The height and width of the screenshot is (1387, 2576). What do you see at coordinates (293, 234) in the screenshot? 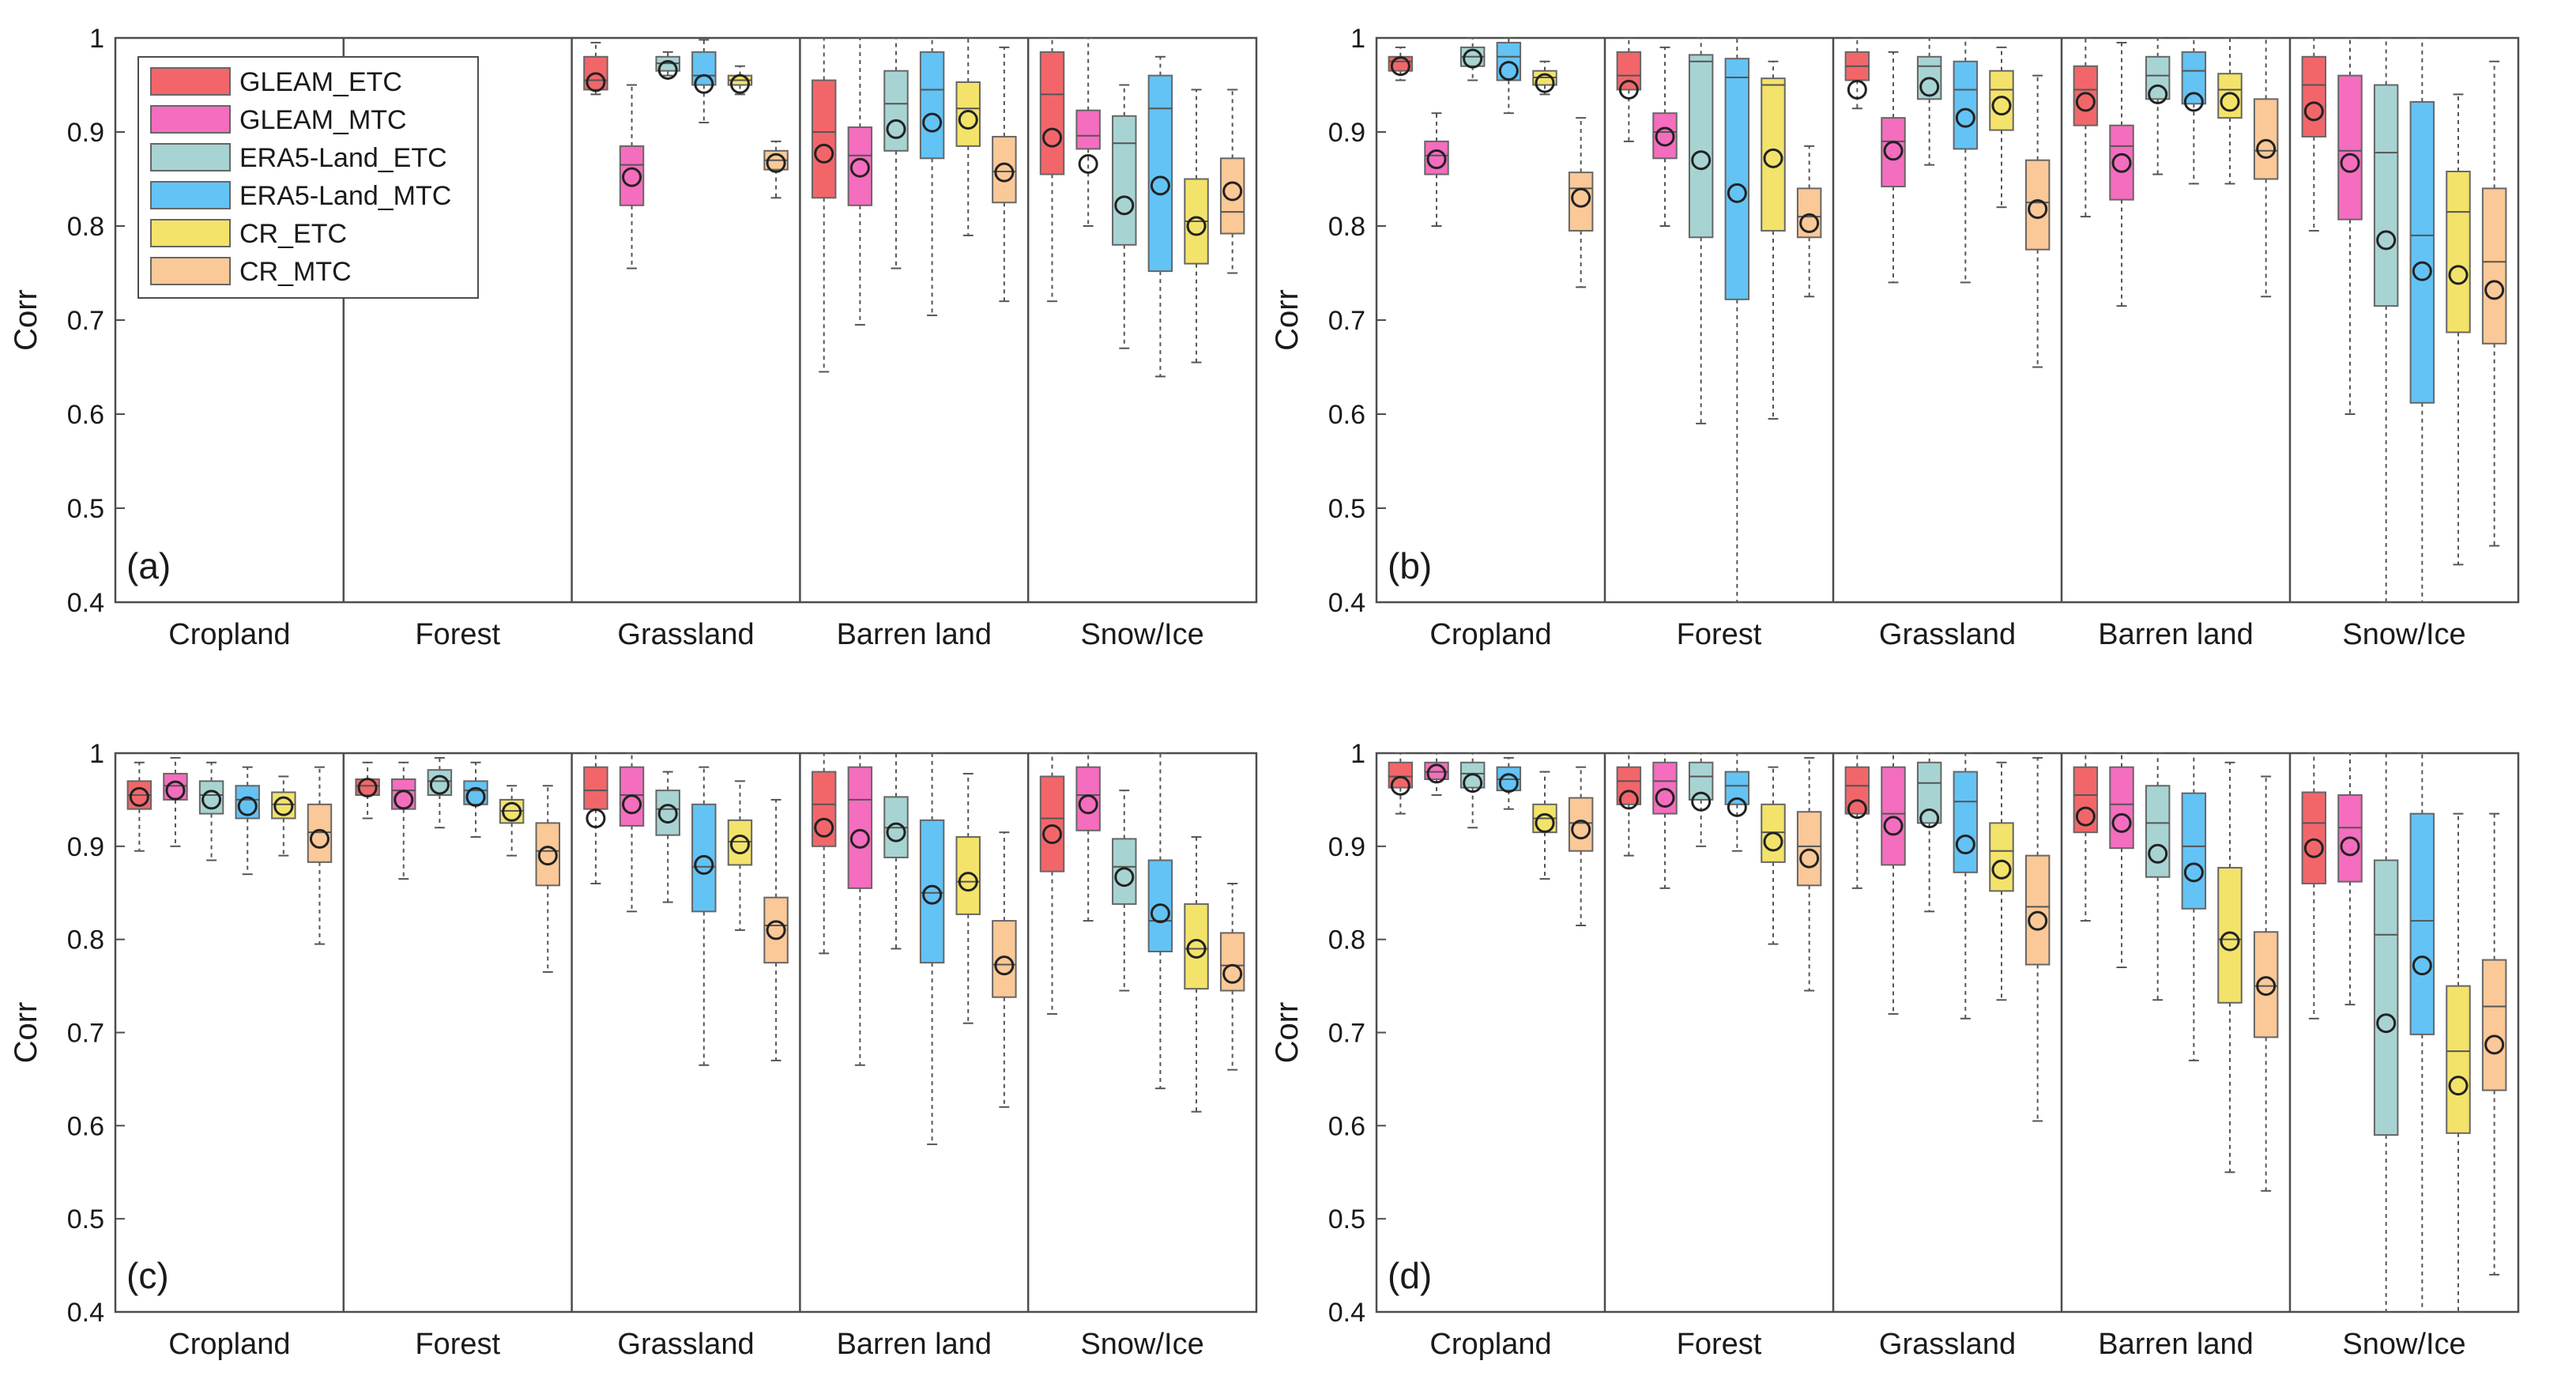
I see `legend-label: CR_ETC` at bounding box center [293, 234].